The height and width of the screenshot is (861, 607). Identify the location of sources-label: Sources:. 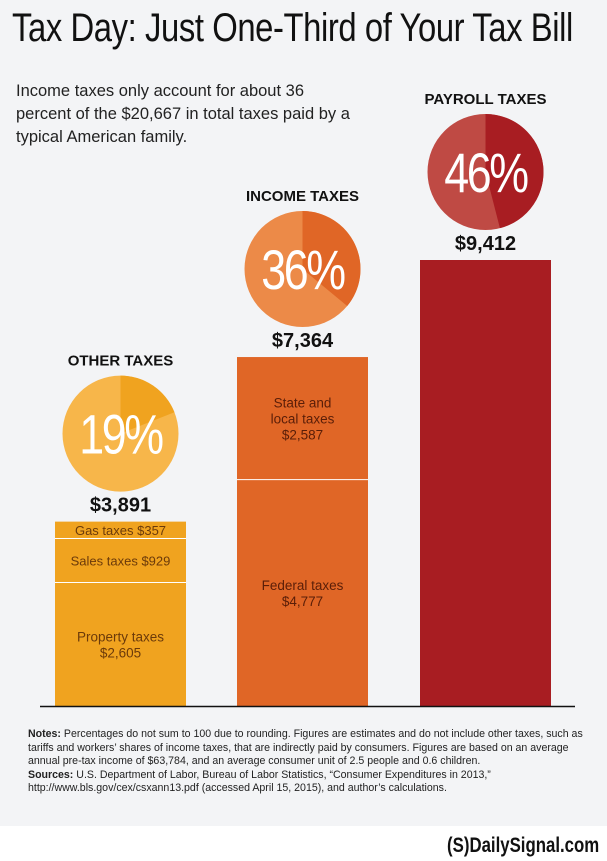
(51, 774).